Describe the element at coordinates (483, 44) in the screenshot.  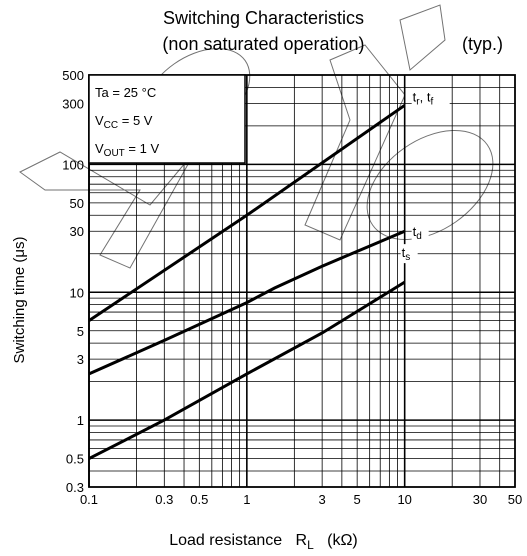
I see `typical-note: (typ.)` at that location.